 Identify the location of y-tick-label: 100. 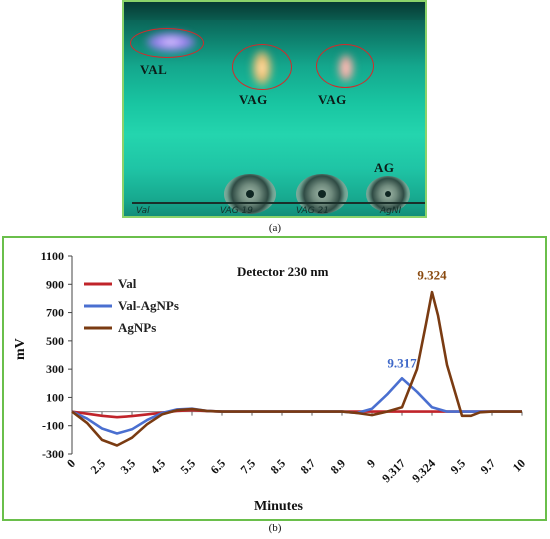
(55, 397).